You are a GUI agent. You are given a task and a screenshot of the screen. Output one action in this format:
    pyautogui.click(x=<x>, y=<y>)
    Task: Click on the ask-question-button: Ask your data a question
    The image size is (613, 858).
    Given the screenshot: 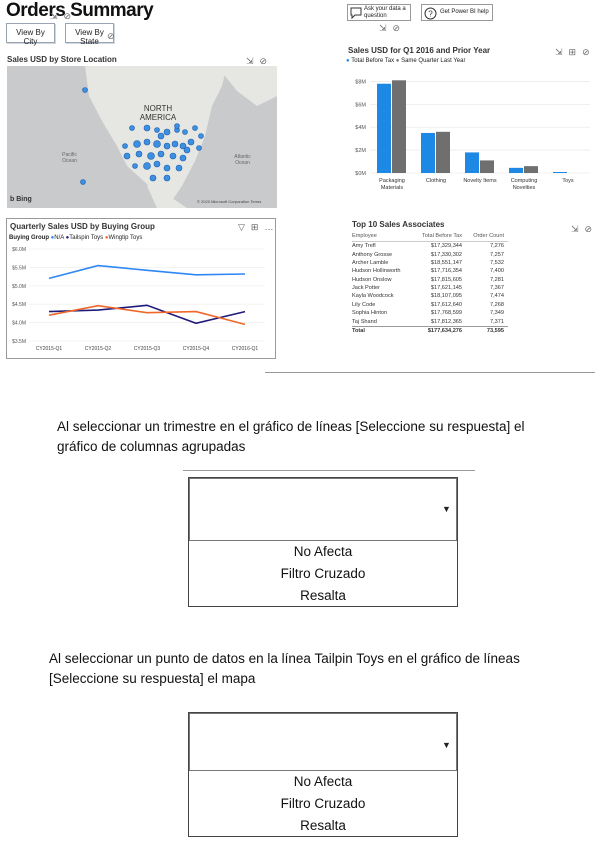 What is the action you would take?
    pyautogui.click(x=379, y=12)
    